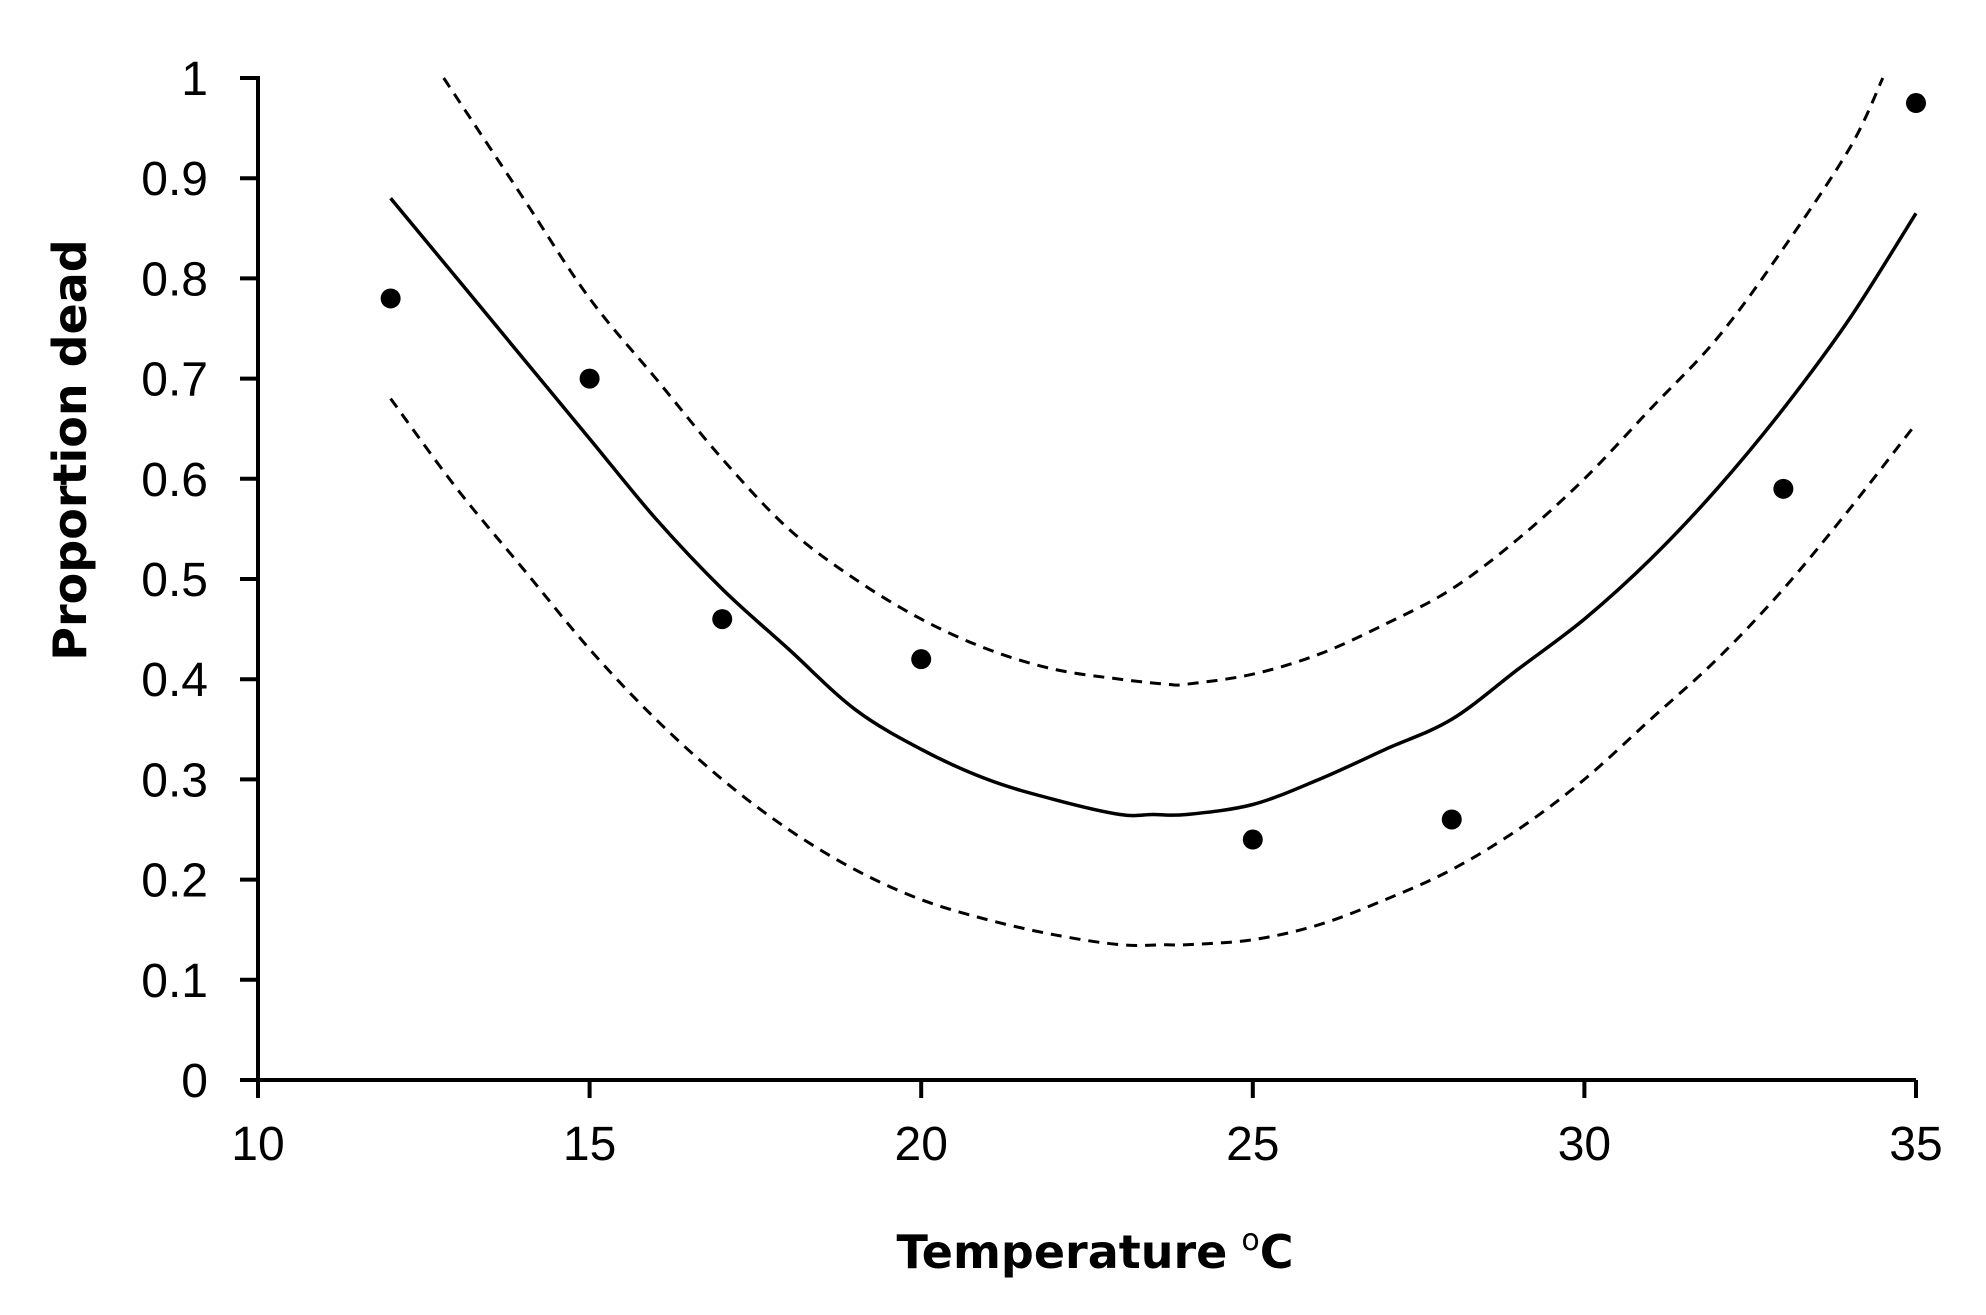 The width and height of the screenshot is (1986, 1315). I want to click on x-axis-title: Temperature oC, so click(1095, 1251).